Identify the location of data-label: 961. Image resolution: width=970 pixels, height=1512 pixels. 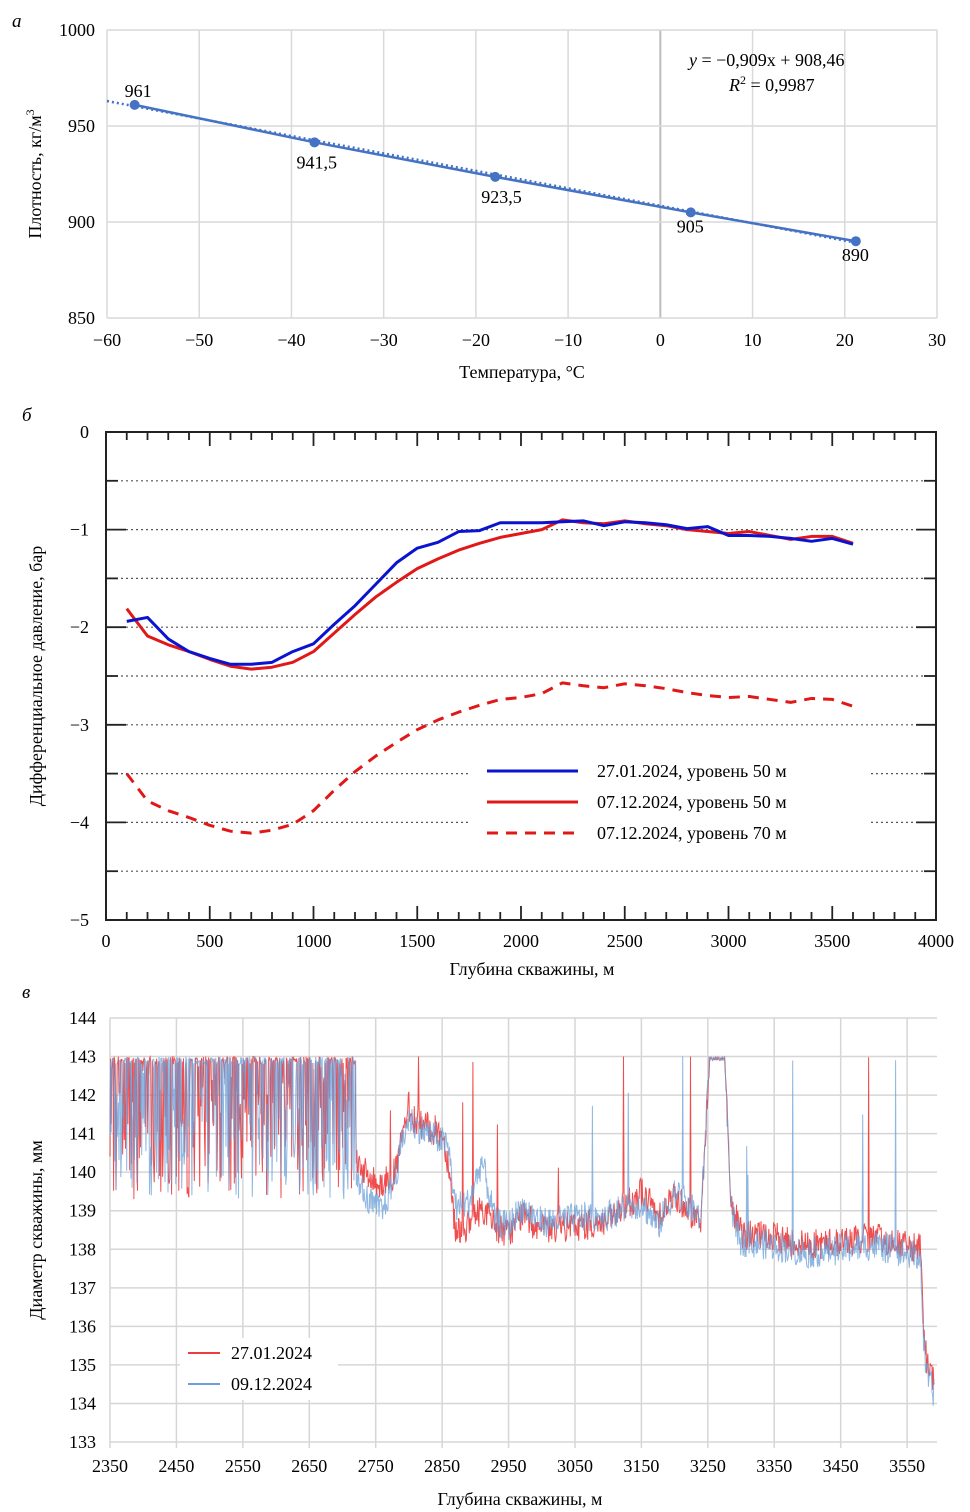
(138, 91).